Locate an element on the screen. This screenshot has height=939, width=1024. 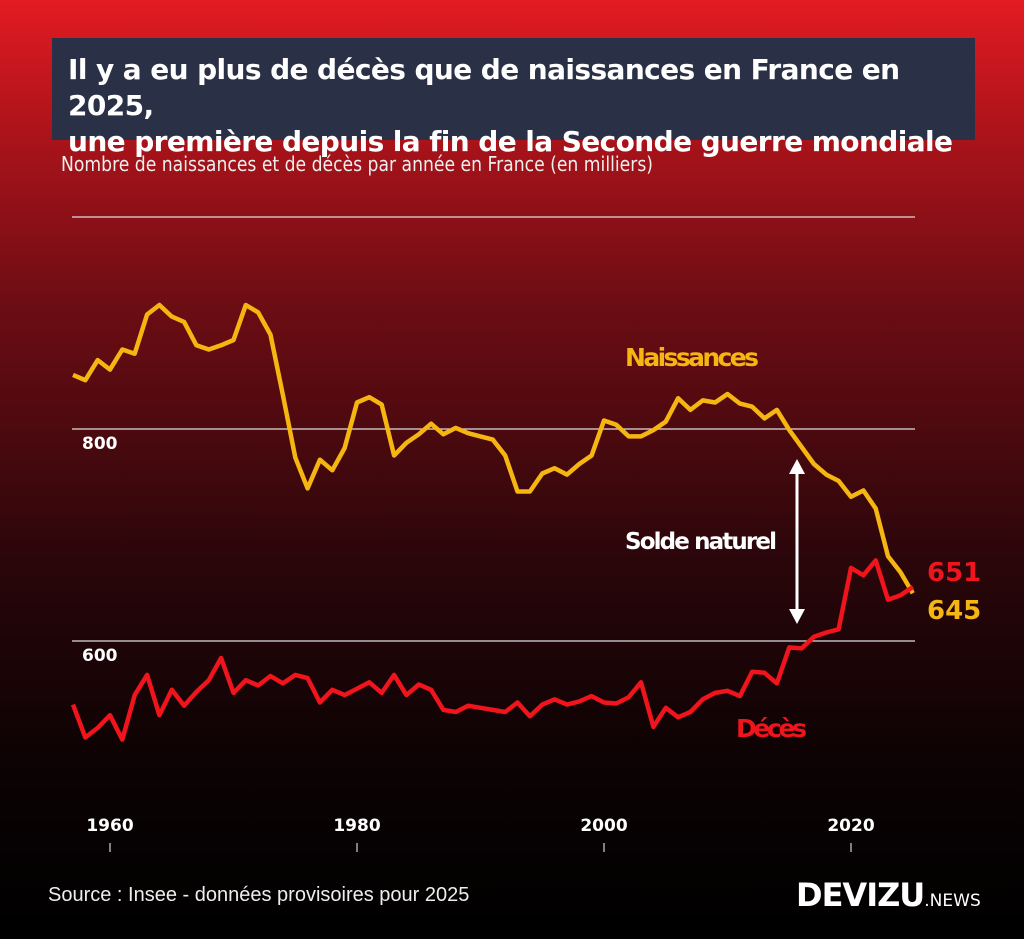
series-label-births: Naissances is located at coordinates (692, 357).